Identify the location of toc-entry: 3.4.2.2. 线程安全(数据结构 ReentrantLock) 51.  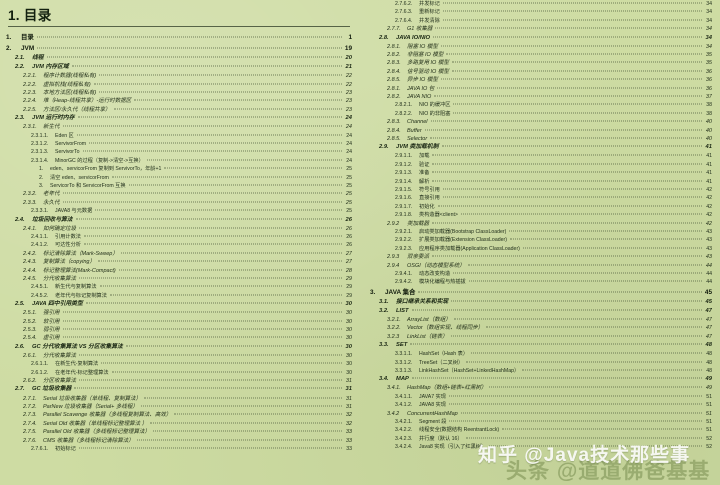
(541, 430).